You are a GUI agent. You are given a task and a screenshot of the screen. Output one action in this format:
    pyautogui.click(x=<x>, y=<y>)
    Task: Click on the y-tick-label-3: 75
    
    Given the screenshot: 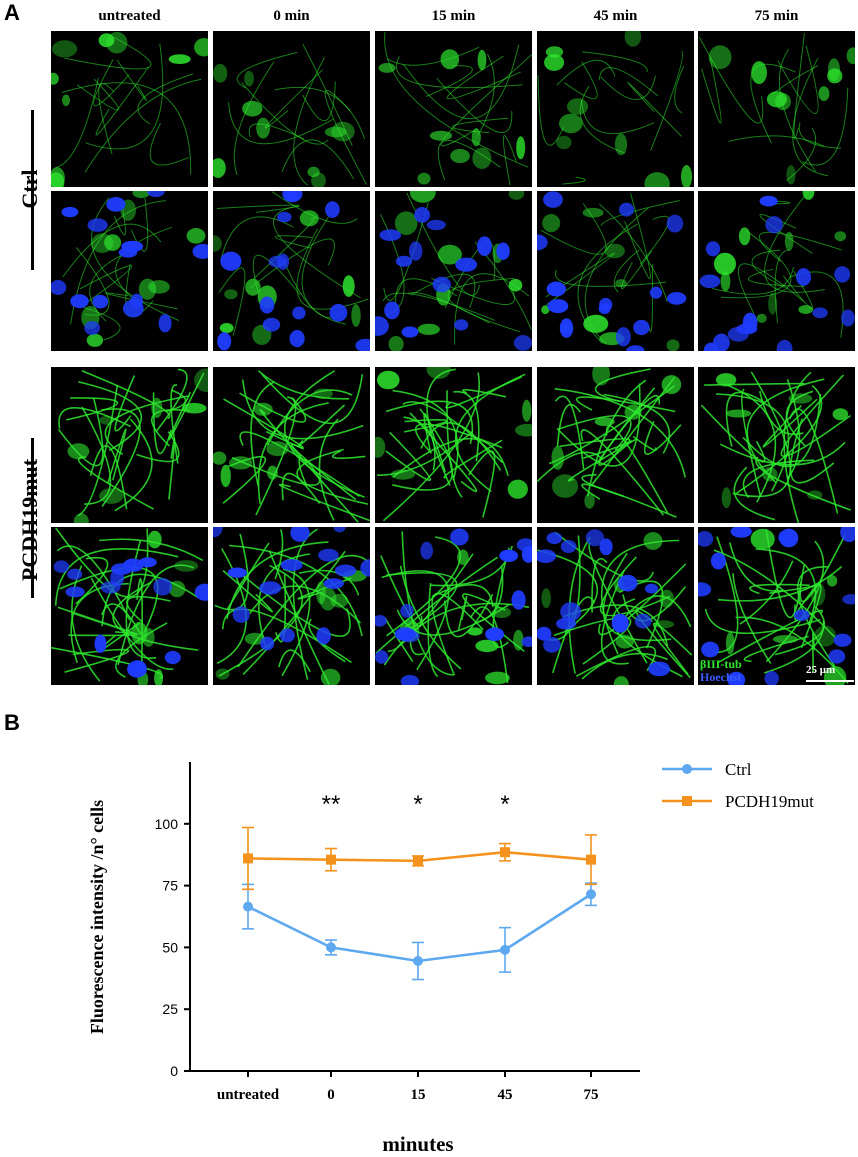 What is the action you would take?
    pyautogui.click(x=170, y=886)
    